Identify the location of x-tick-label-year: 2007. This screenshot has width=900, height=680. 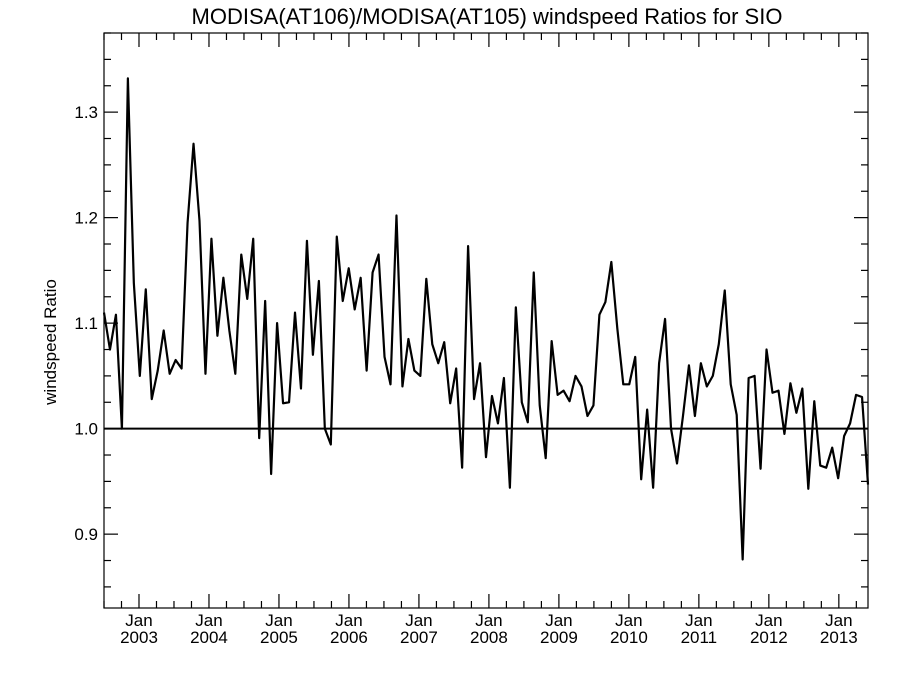
(419, 637).